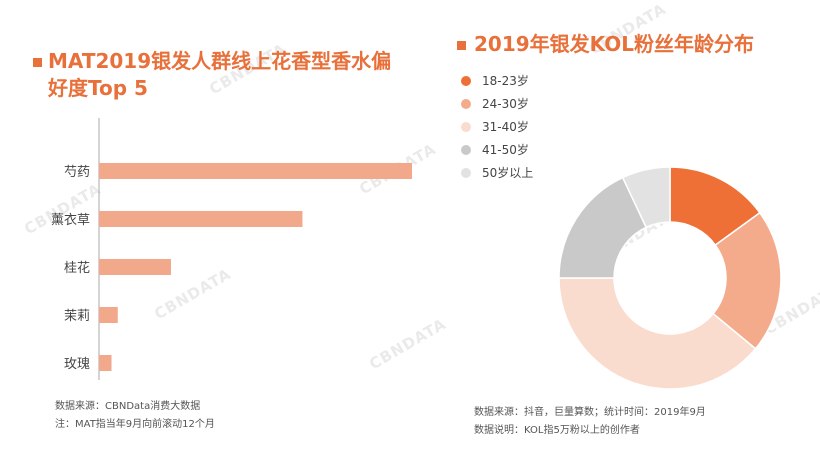 The width and height of the screenshot is (820, 461). Describe the element at coordinates (557, 430) in the screenshot. I see `footnote: 数据说明：KOL指5万粉以上的创作者` at that location.